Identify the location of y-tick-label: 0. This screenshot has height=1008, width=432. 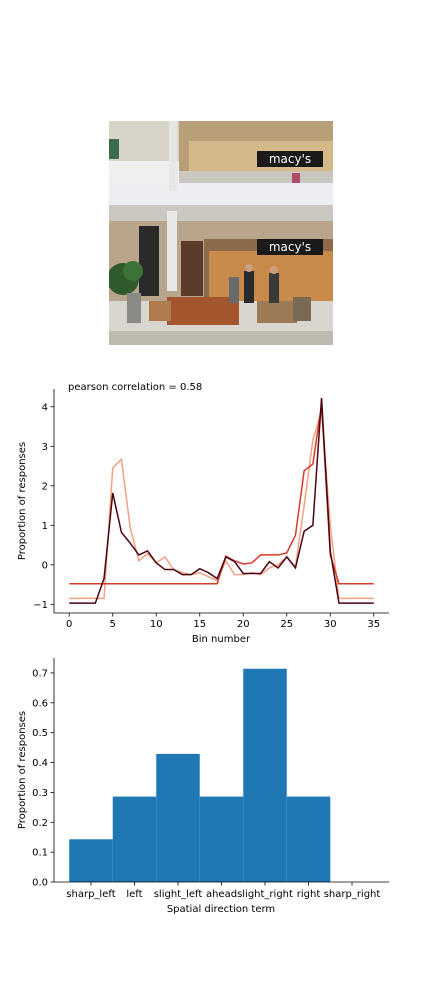
(45, 565).